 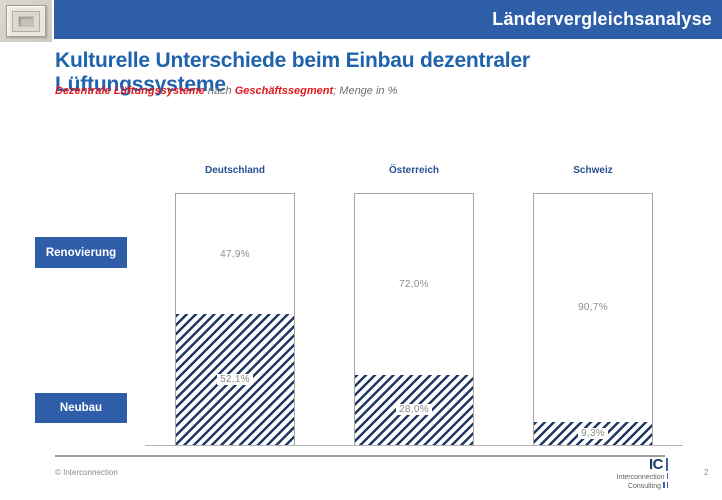 I want to click on bar-segment-renovierung: 72,0%, so click(x=414, y=284).